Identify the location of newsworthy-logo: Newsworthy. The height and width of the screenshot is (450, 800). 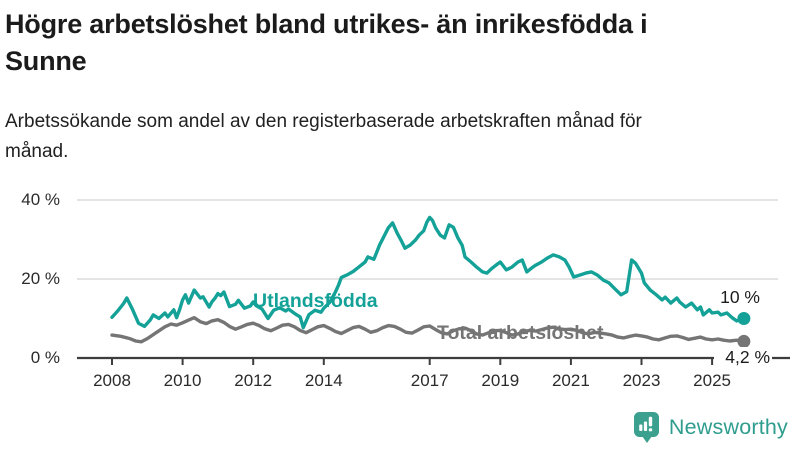
(710, 427).